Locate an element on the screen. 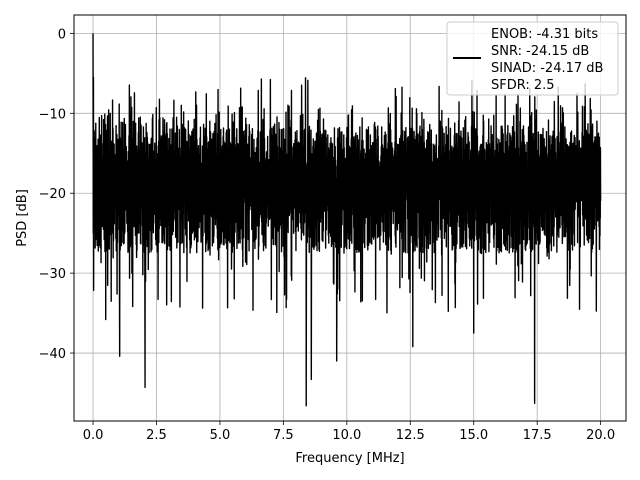 The height and width of the screenshot is (480, 640). x-tick-label: 12.5 is located at coordinates (410, 435).